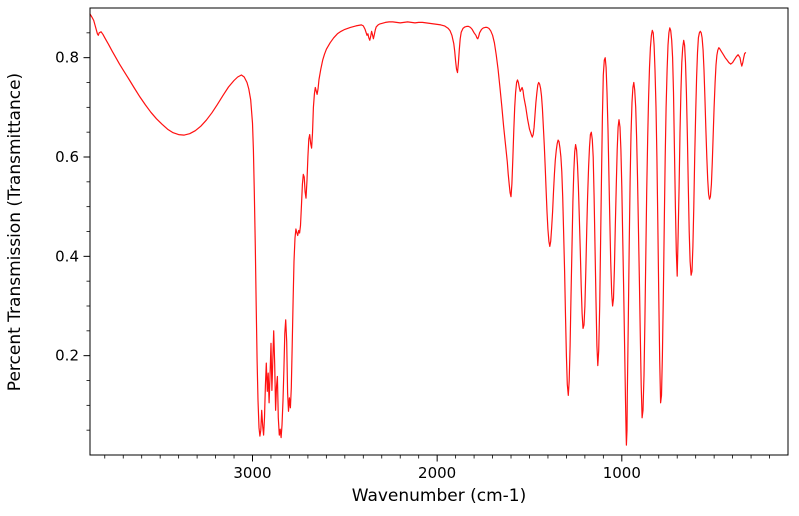 The width and height of the screenshot is (799, 516). Describe the element at coordinates (252, 473) in the screenshot. I see `x-tick-label: 3000` at that location.